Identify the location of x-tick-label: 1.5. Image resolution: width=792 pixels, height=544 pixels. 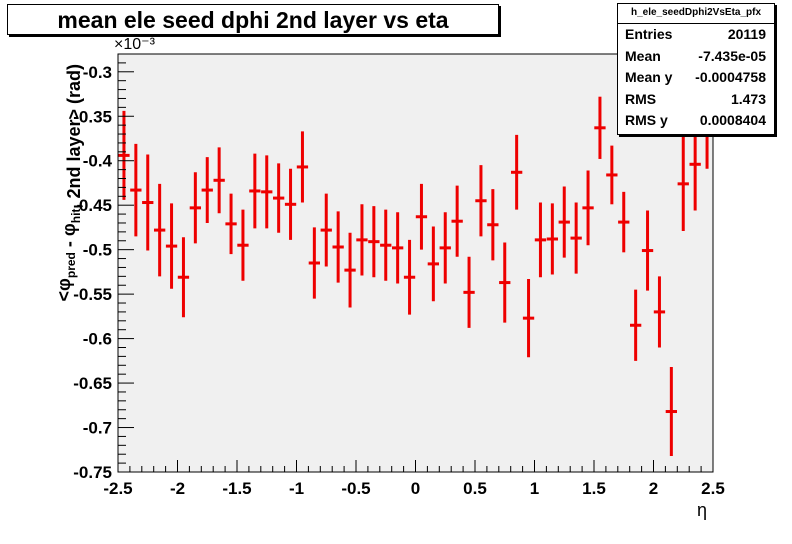
(594, 488).